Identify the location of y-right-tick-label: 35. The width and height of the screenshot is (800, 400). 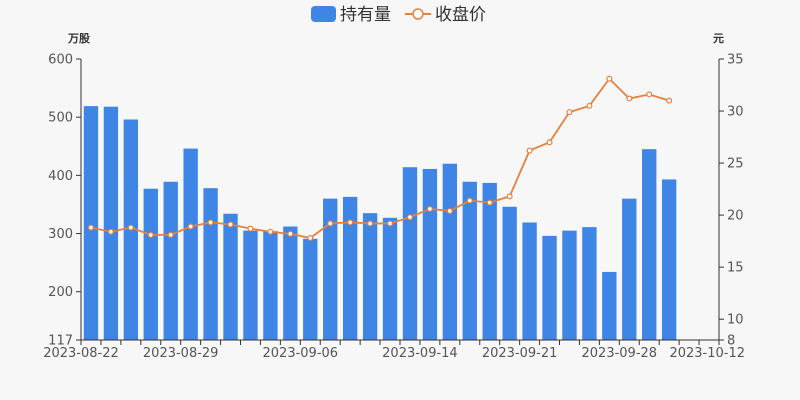
(735, 60).